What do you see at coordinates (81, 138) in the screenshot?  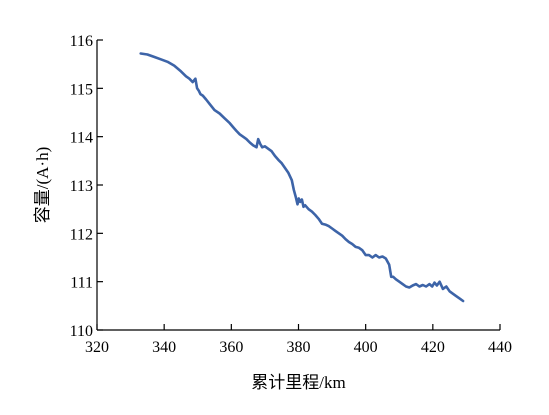 I see `y-tick-label: 114` at bounding box center [81, 138].